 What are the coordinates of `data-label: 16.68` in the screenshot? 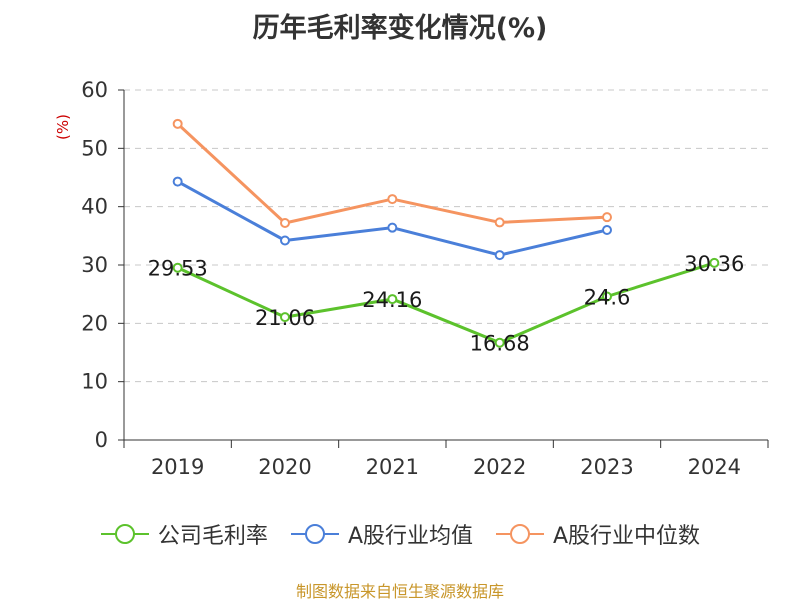 It's located at (500, 344).